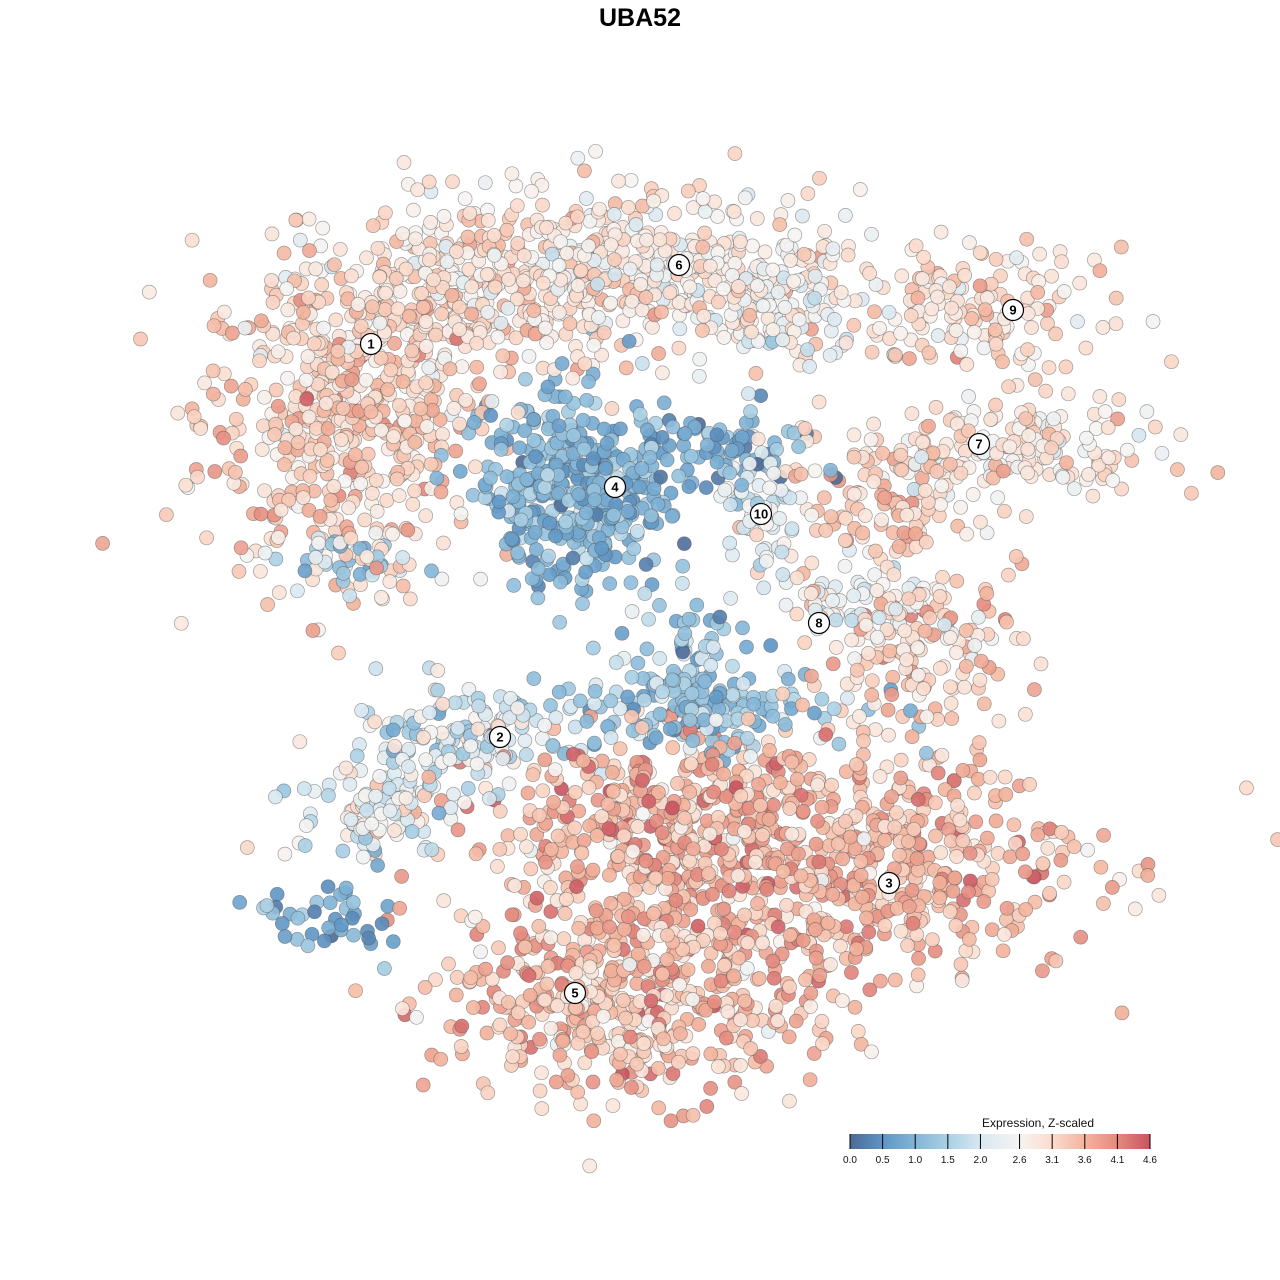 This screenshot has width=1280, height=1280. I want to click on cluster-label-4: 4, so click(615, 487).